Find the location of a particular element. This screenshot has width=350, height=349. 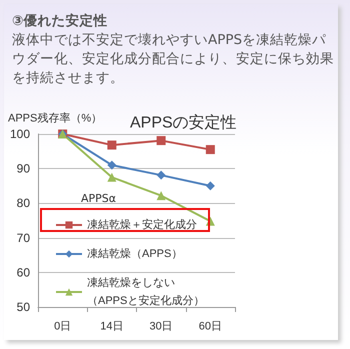

y-tick-label: 80 is located at coordinates (23, 203).